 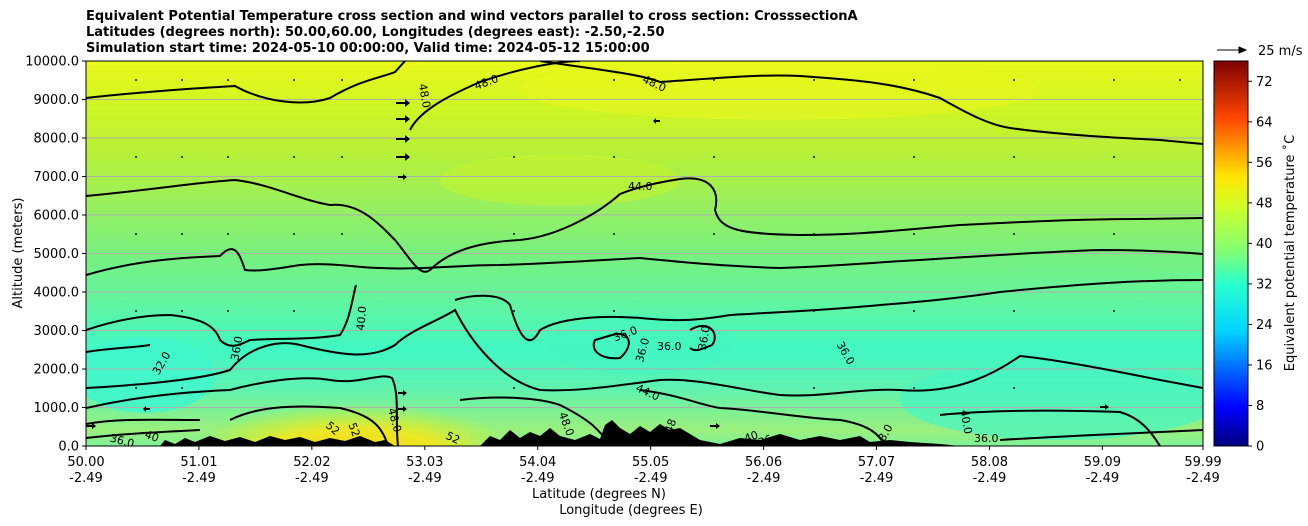 I want to click on upper-warm-band, so click(x=780, y=90).